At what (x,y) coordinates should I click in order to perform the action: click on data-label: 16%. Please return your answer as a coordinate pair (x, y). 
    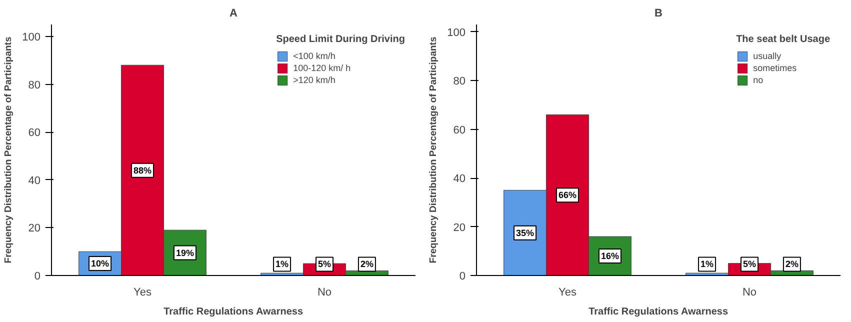
    Looking at the image, I should click on (609, 256).